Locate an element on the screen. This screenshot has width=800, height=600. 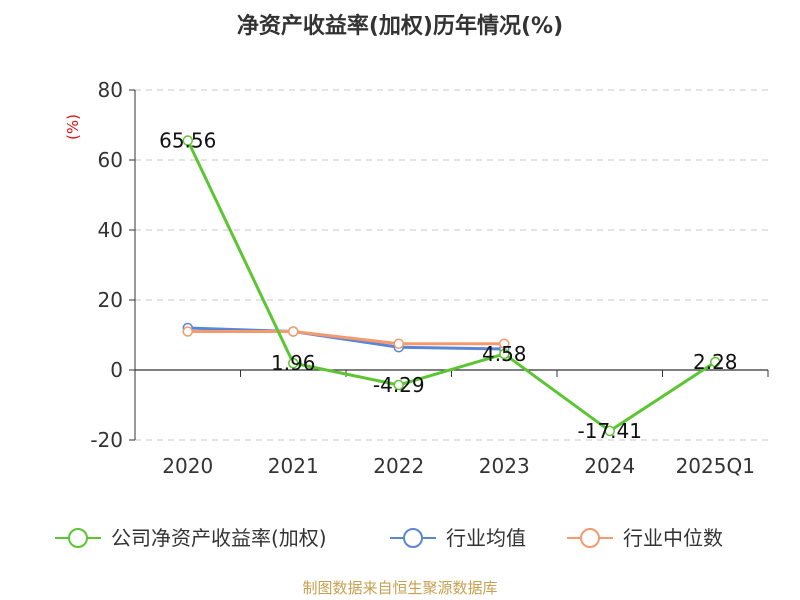
data-label: 65.56 is located at coordinates (187, 141).